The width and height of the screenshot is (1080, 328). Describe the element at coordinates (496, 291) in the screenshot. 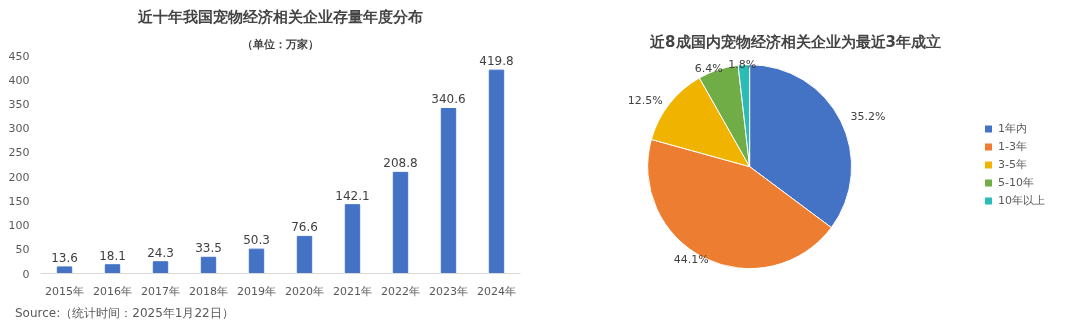

I see `x-tick-label: 2024年` at that location.